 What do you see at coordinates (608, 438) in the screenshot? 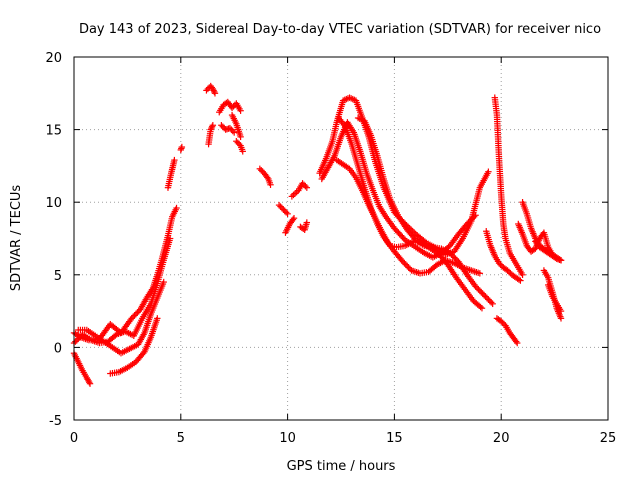
I see `x-tick-label: 25` at bounding box center [608, 438].